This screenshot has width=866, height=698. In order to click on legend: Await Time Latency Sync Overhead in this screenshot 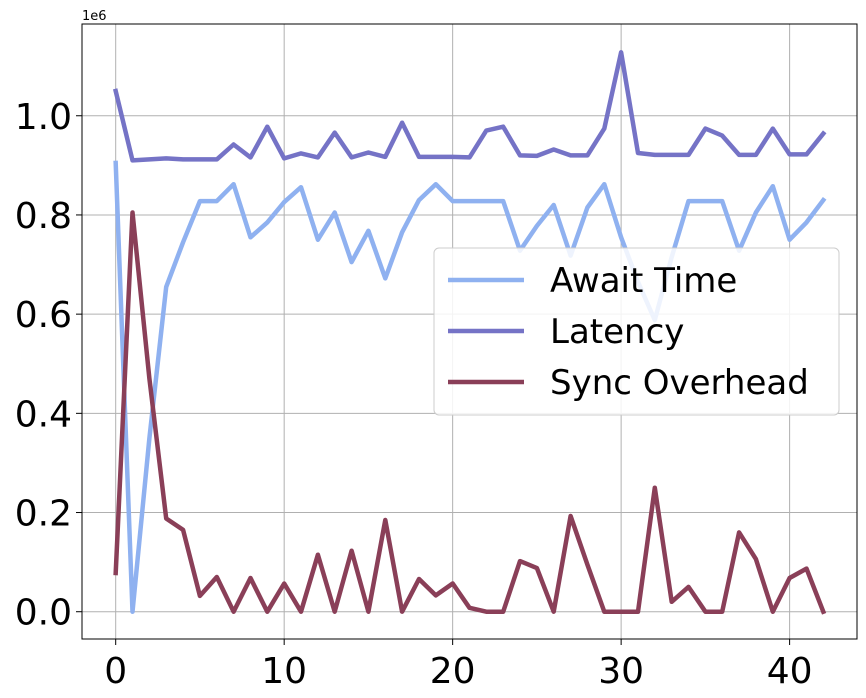, I will do `click(636, 331)`.